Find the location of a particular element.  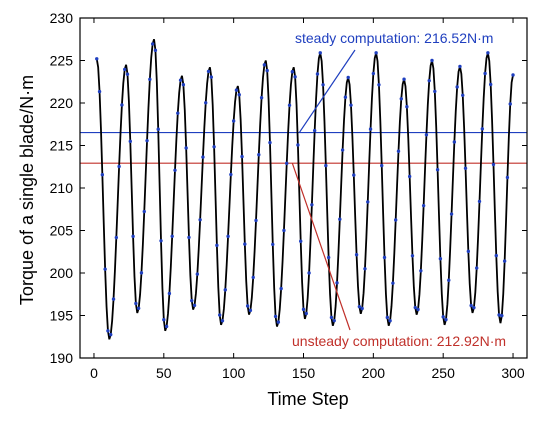

unsteady-annotation-leader is located at coordinates (321, 246).